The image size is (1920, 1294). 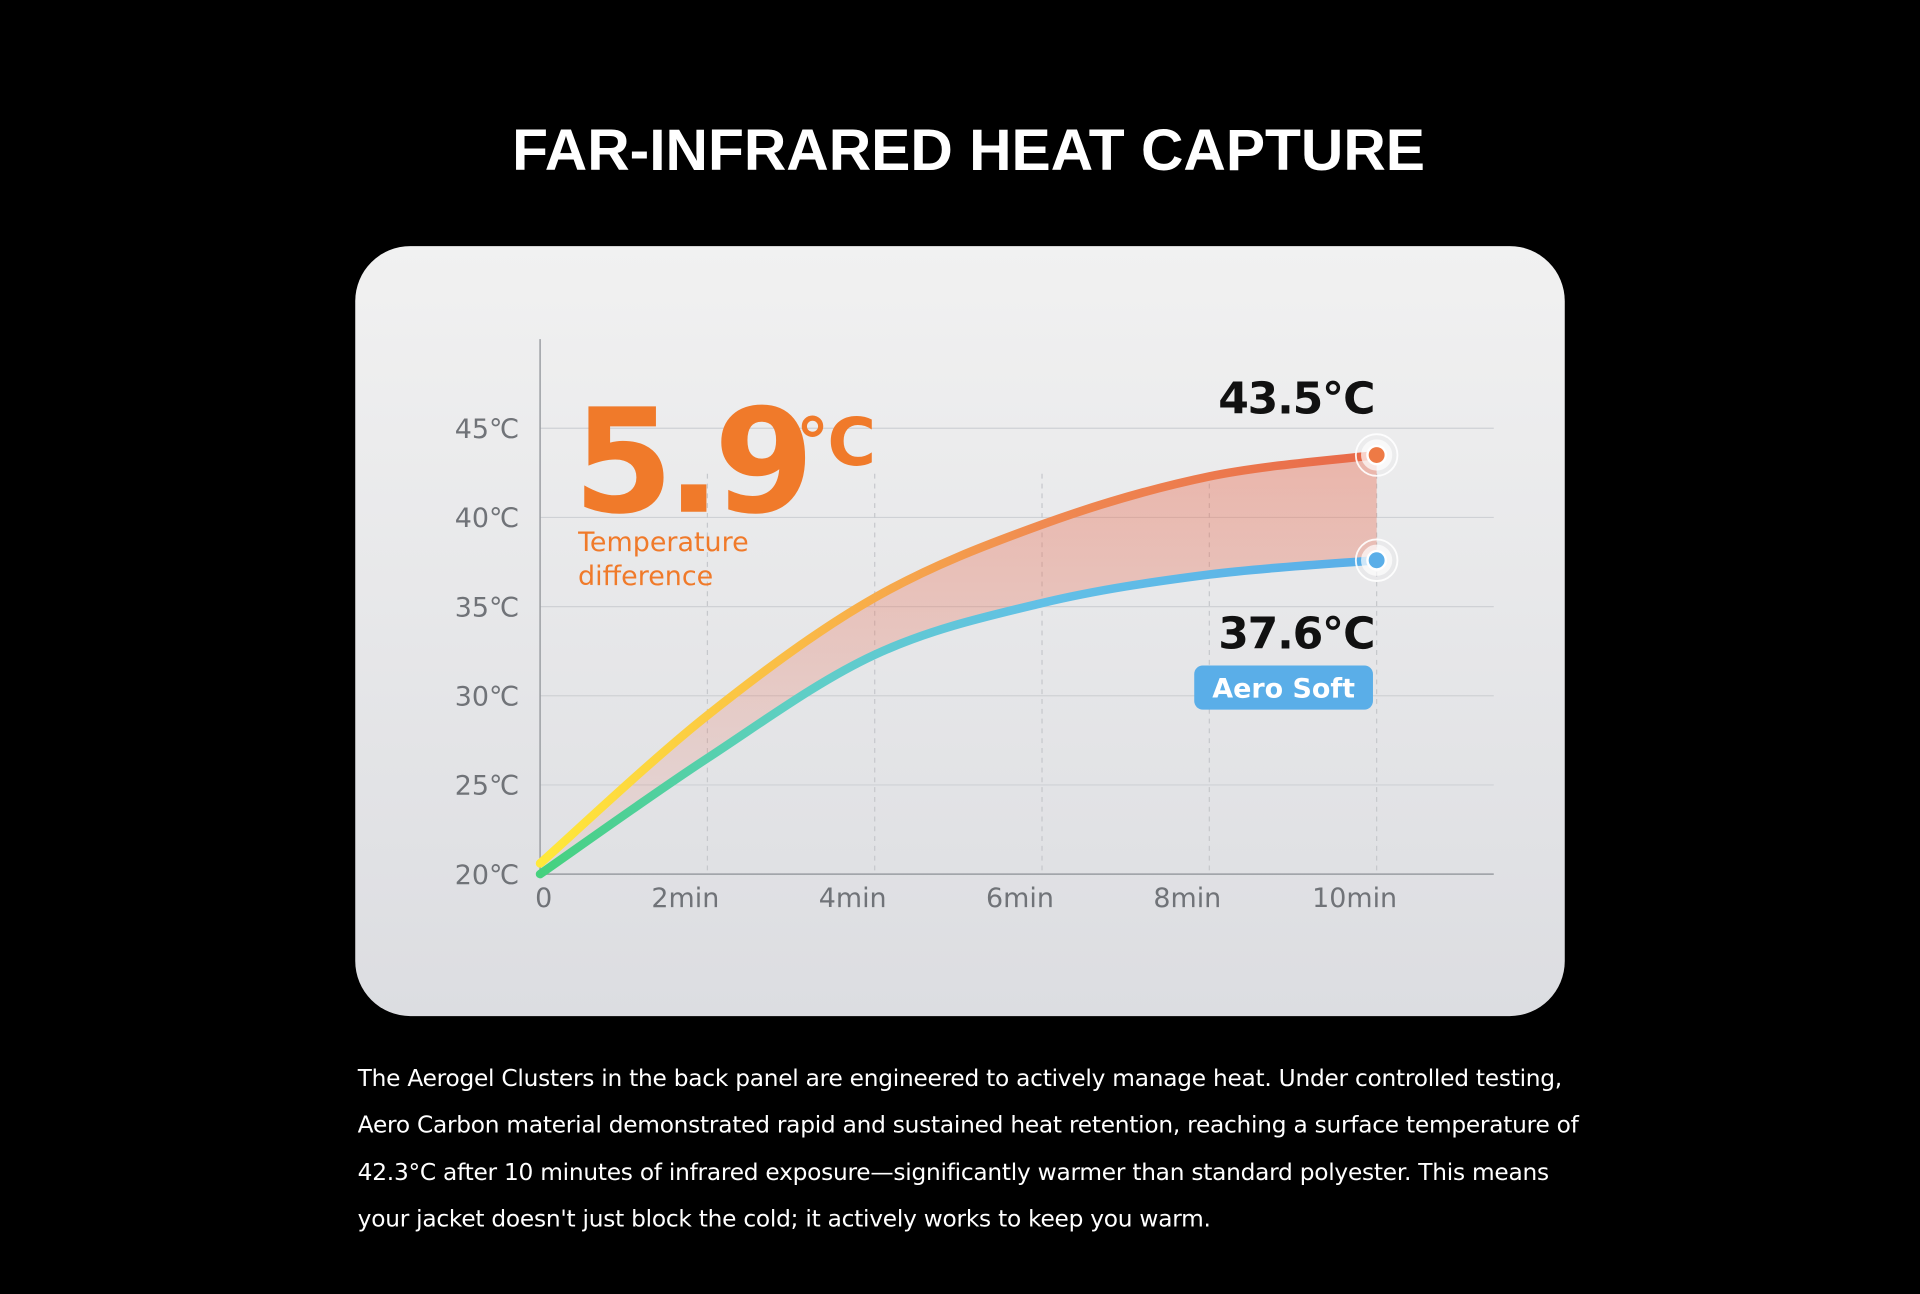 What do you see at coordinates (487, 429) in the screenshot?
I see `y-tick-label: 45℃` at bounding box center [487, 429].